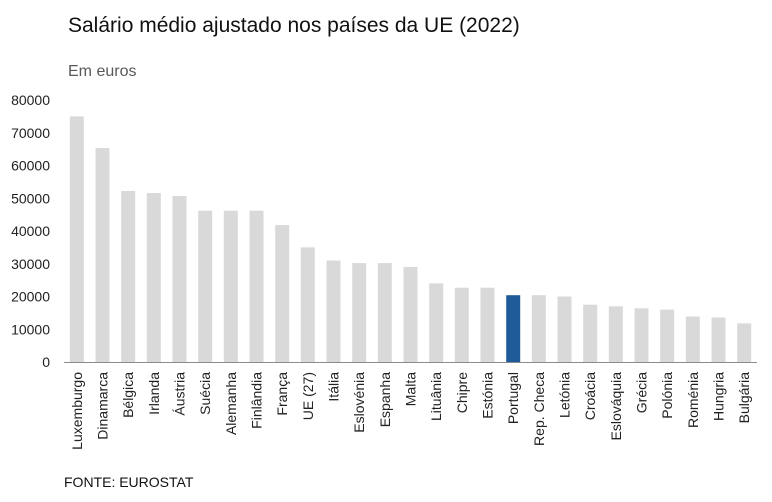 Image resolution: width=772 pixels, height=502 pixels. What do you see at coordinates (77, 411) in the screenshot?
I see `x-tick-label: Luxemburgo` at bounding box center [77, 411].